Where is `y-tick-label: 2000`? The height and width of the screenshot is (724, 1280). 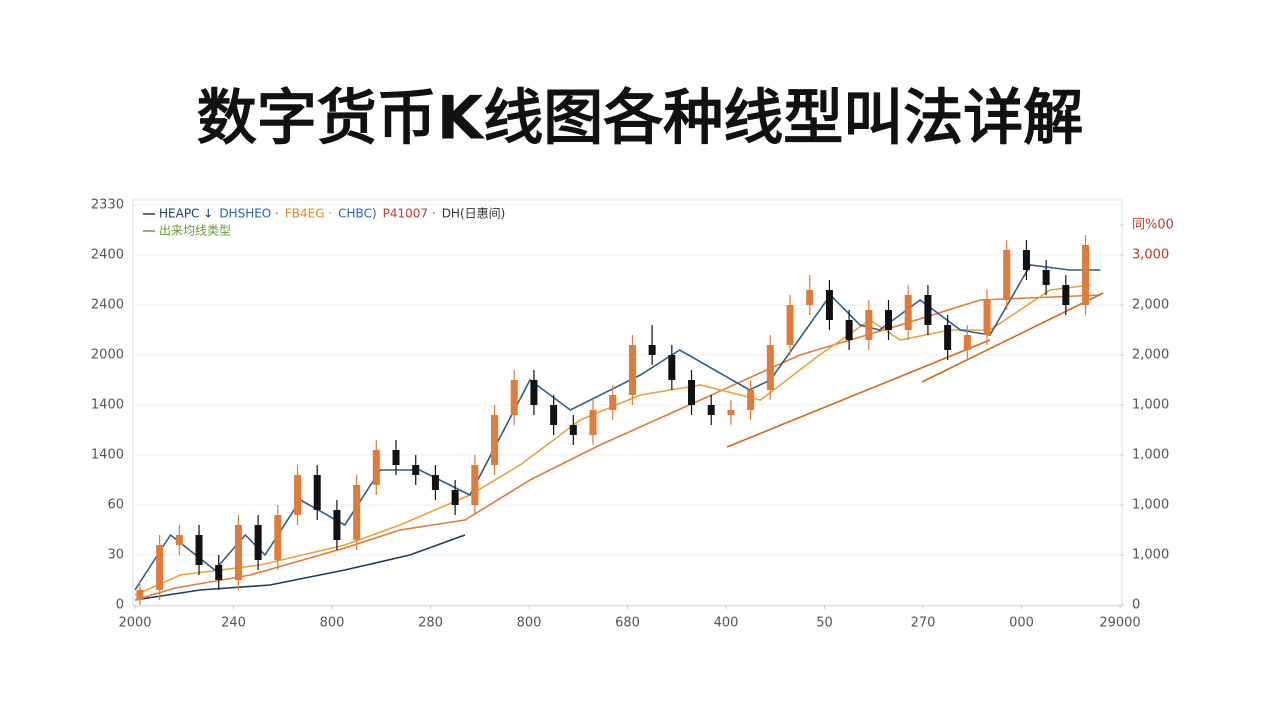
y-tick-label: 2000 is located at coordinates (107, 355).